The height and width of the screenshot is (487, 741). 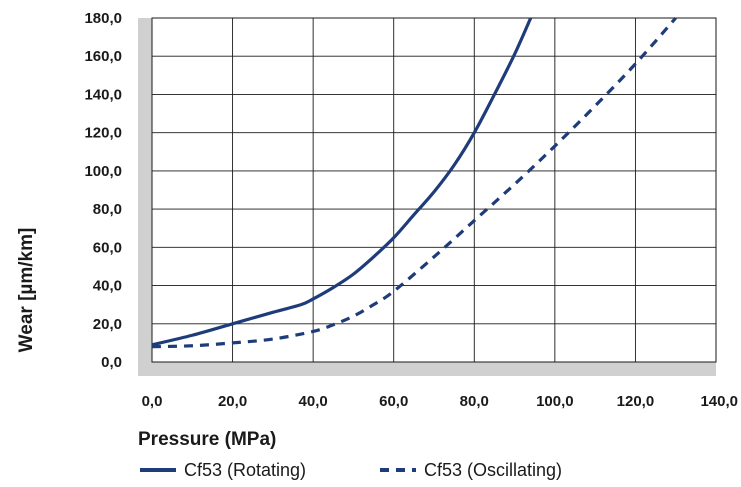 I want to click on y-tick-label: 60,0, so click(x=107, y=247).